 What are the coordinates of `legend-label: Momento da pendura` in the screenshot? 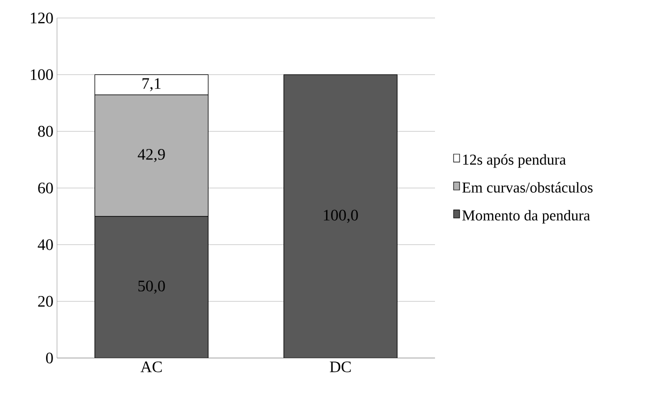 It's located at (526, 217).